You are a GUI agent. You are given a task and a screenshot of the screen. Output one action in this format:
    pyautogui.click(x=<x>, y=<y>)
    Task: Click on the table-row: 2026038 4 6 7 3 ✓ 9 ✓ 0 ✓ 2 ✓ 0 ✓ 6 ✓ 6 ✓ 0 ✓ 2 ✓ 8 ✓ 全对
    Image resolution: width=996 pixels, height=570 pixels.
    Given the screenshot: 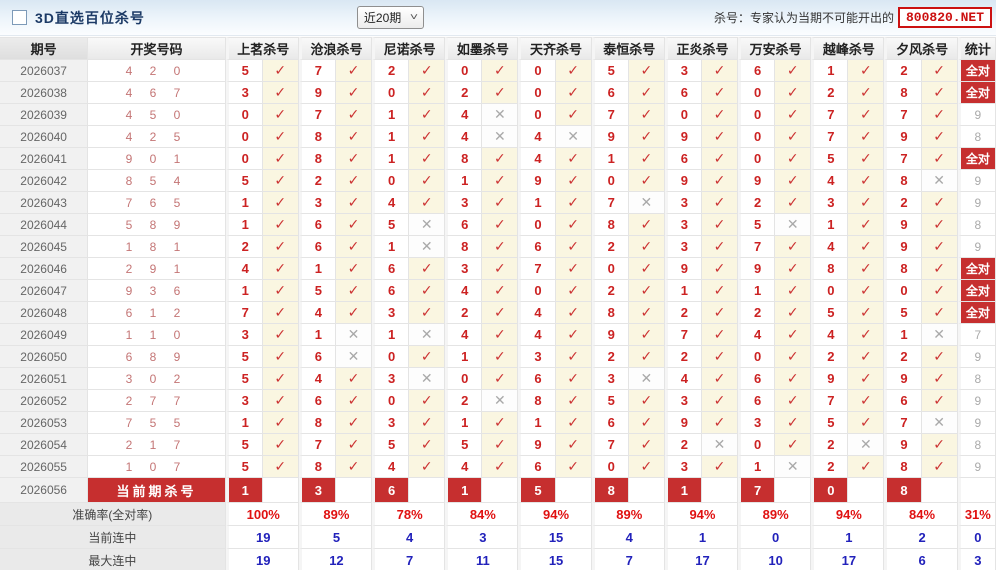 What is the action you would take?
    pyautogui.click(x=498, y=93)
    